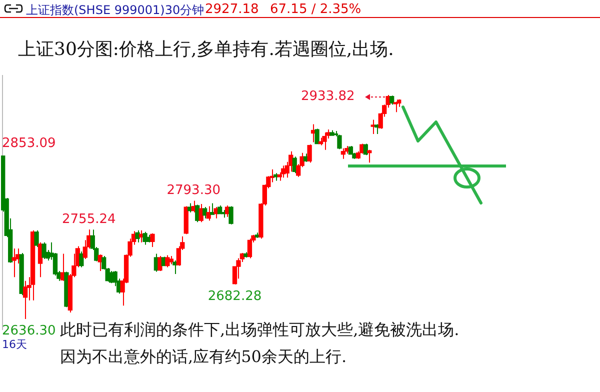  I want to click on chart-title: 上证指数(SHSE 999001)30分钟, so click(115, 10).